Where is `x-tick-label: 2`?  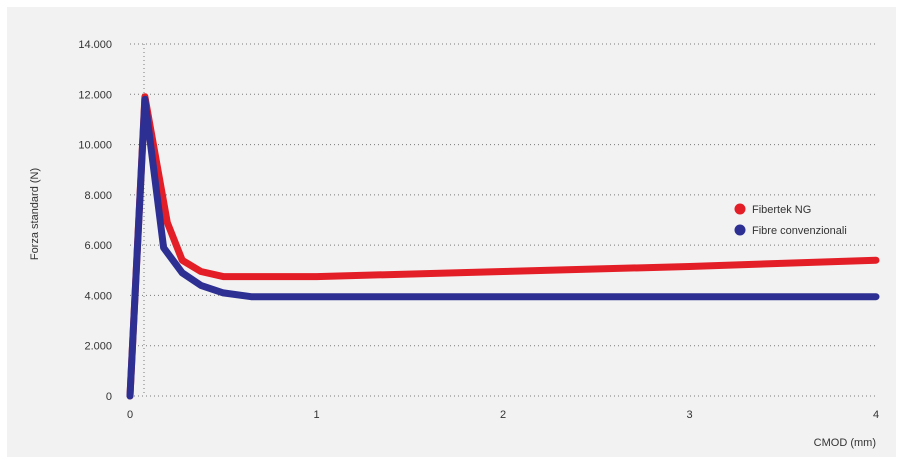 x-tick-label: 2 is located at coordinates (503, 415).